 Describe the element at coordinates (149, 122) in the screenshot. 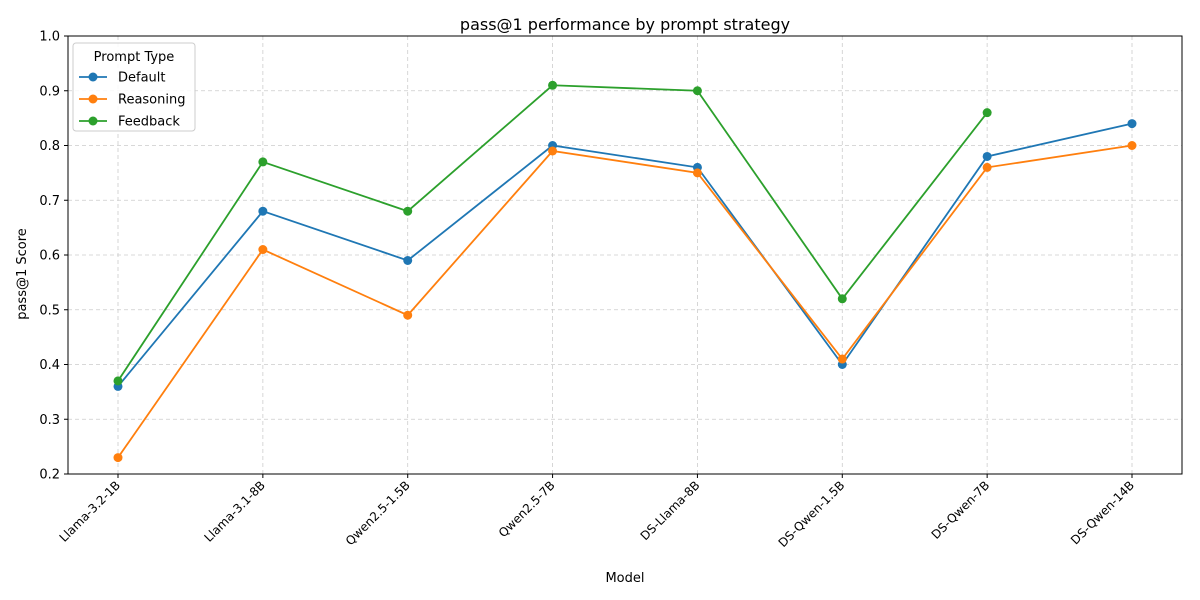

I see `legend-label: Feedback` at that location.